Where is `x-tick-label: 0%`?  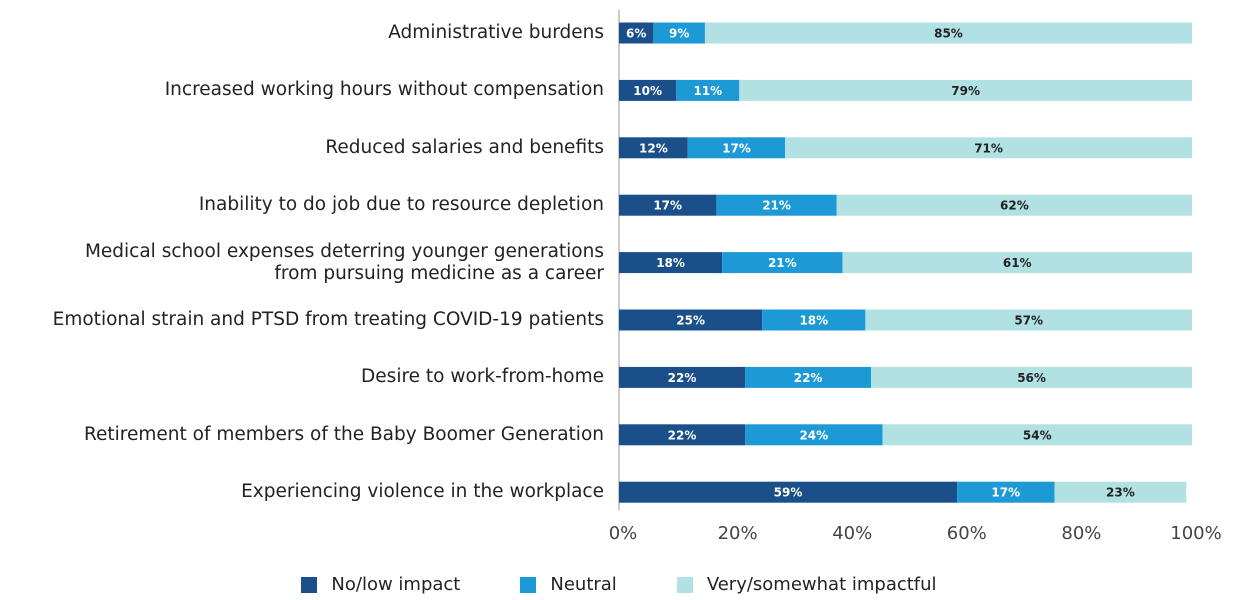
x-tick-label: 0% is located at coordinates (623, 533).